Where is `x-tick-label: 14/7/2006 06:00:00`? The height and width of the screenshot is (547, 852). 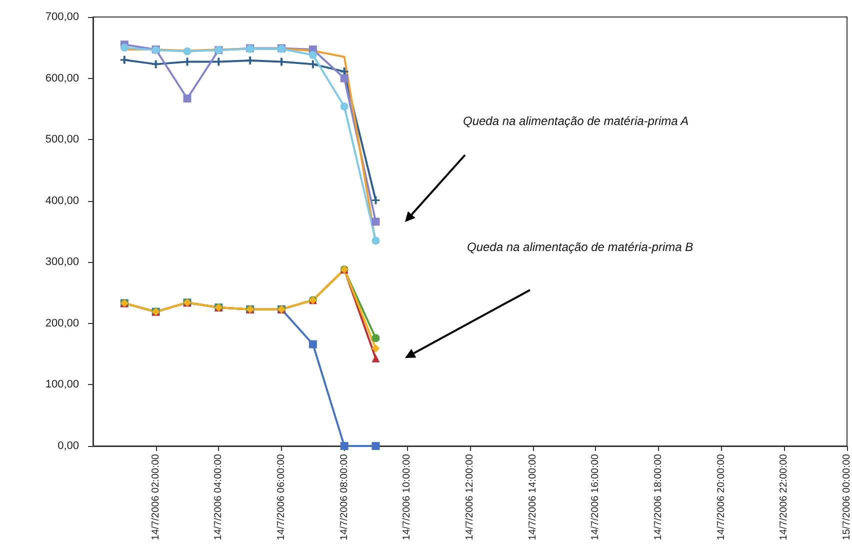 x-tick-label: 14/7/2006 06:00:00 is located at coordinates (281, 497).